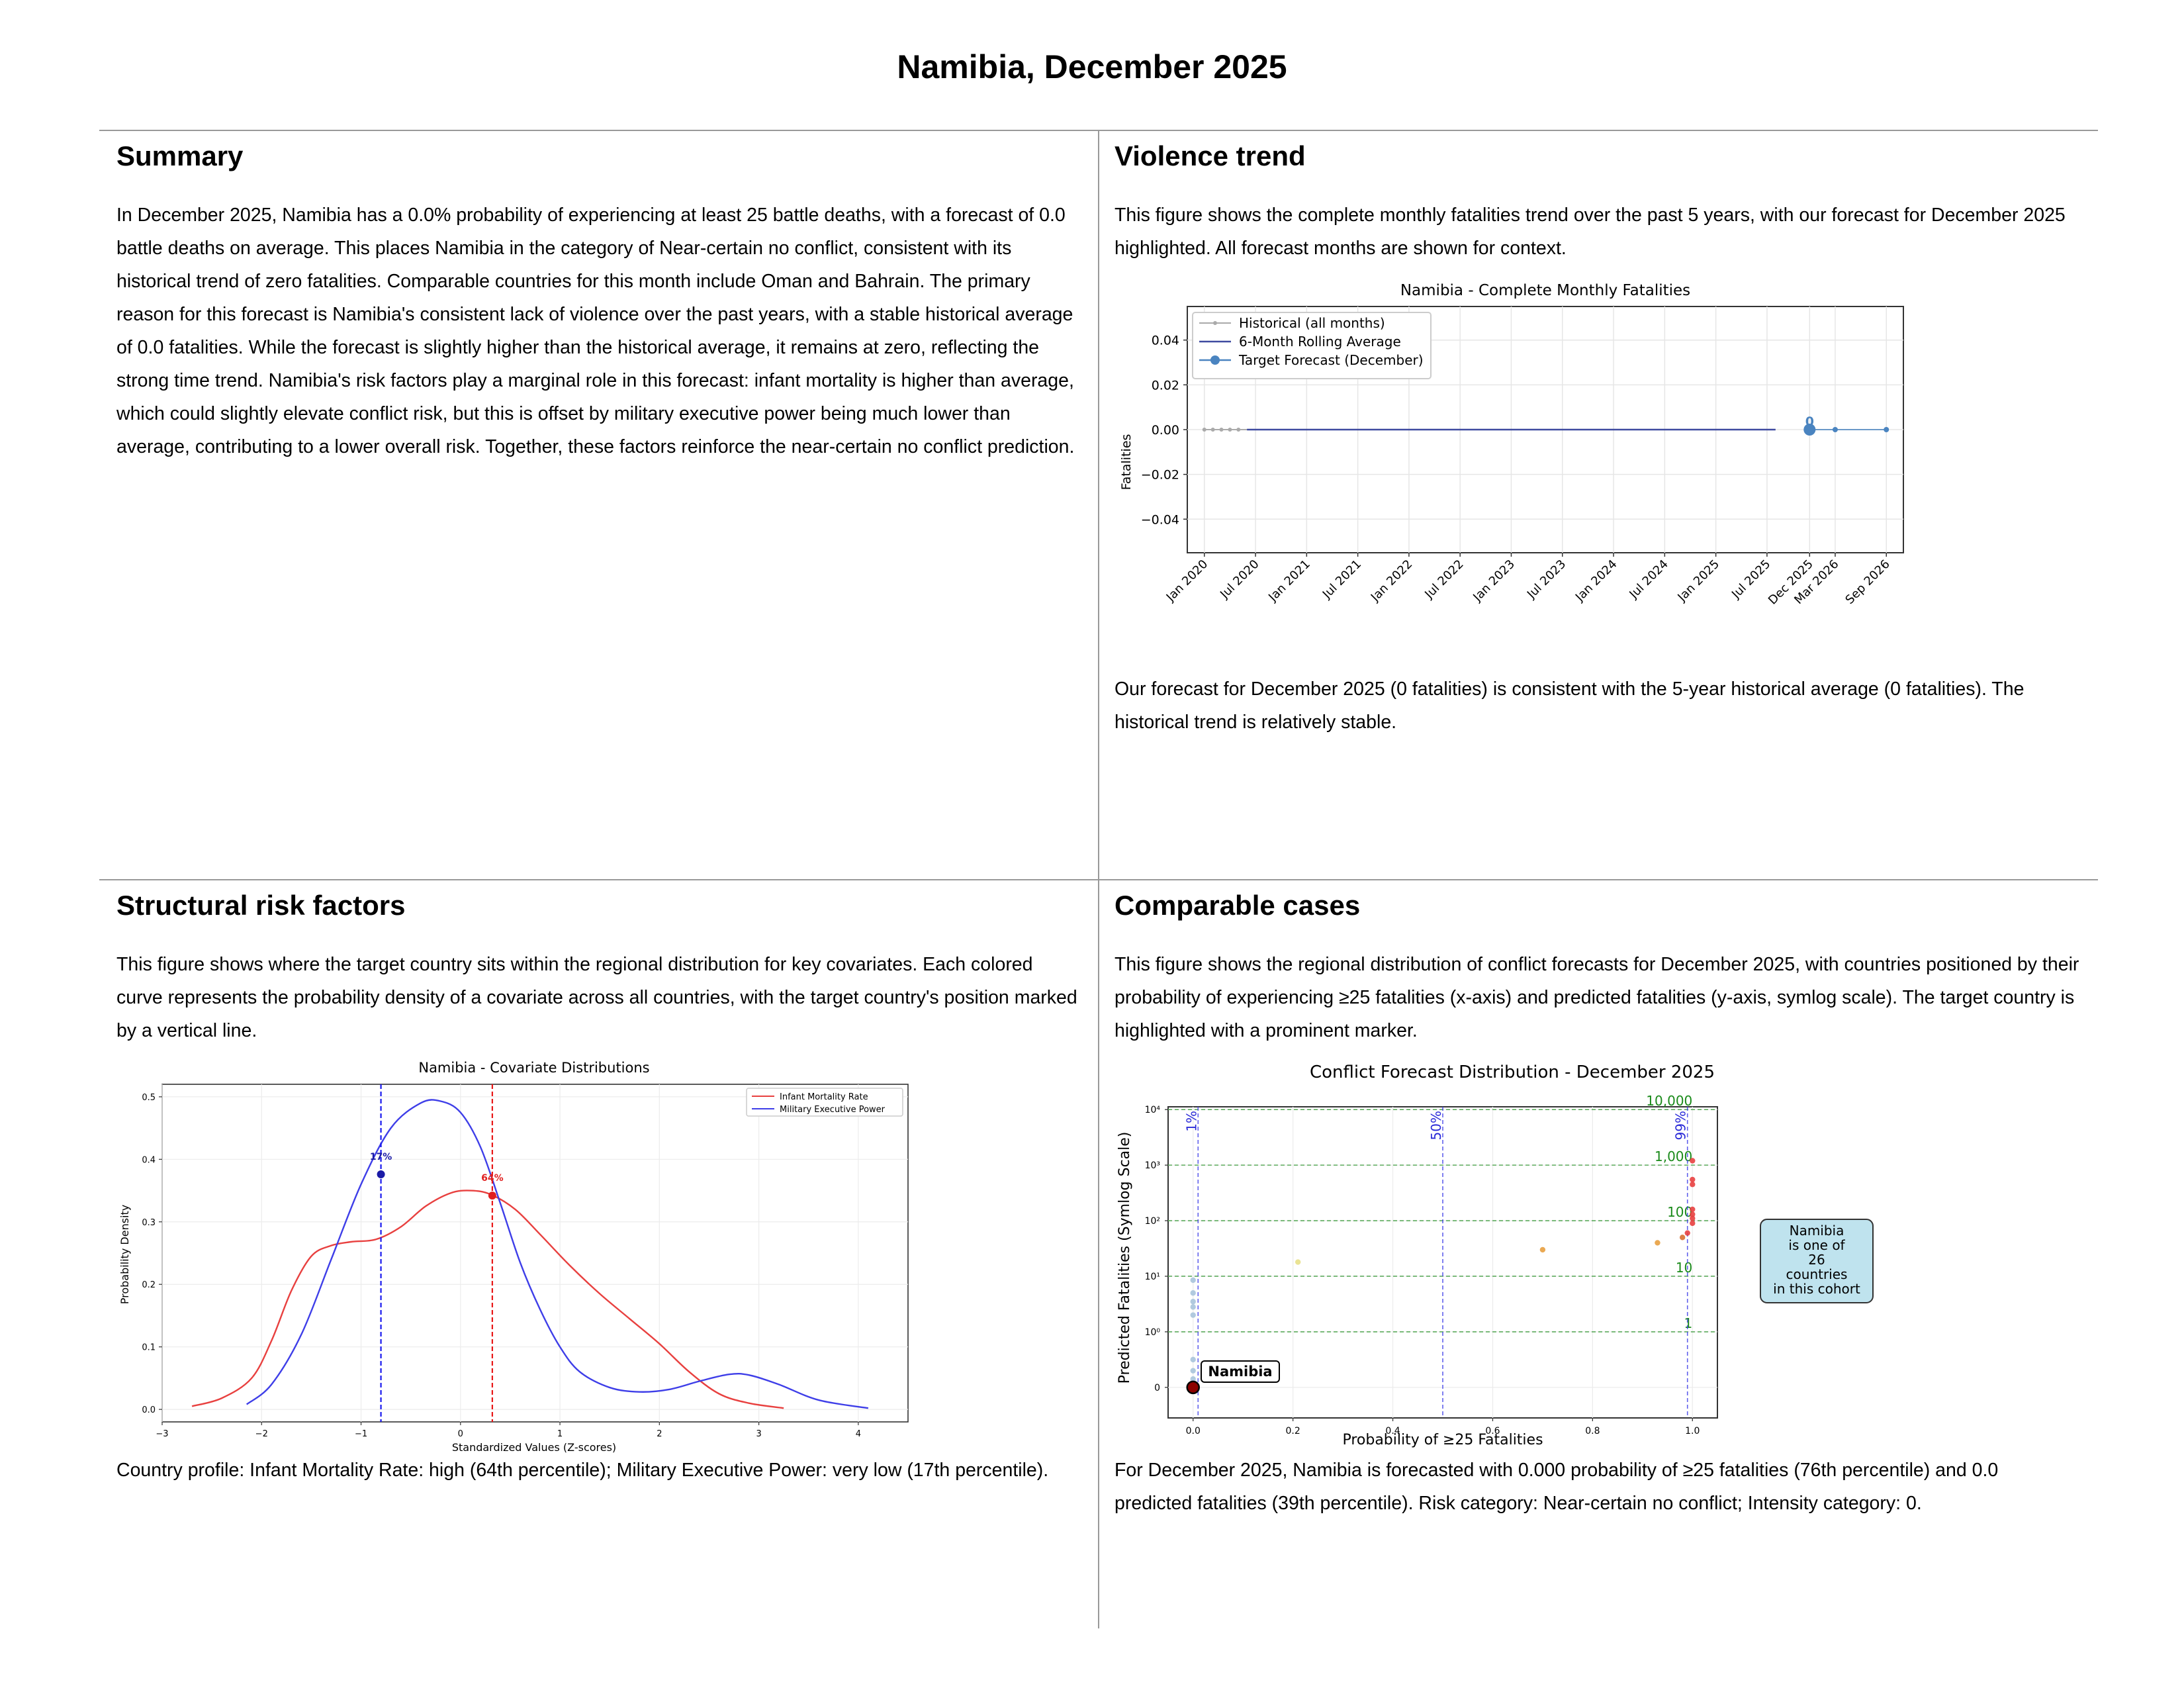  Describe the element at coordinates (1152, 1221) in the screenshot. I see `scatter-y-tick-label: 10²` at that location.